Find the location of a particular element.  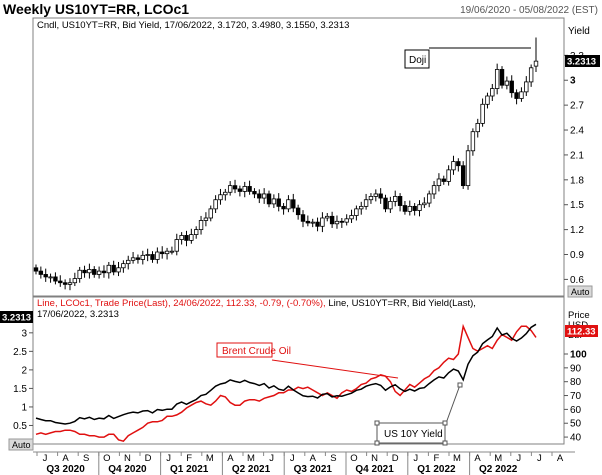

month-label: N is located at coordinates (374, 458).